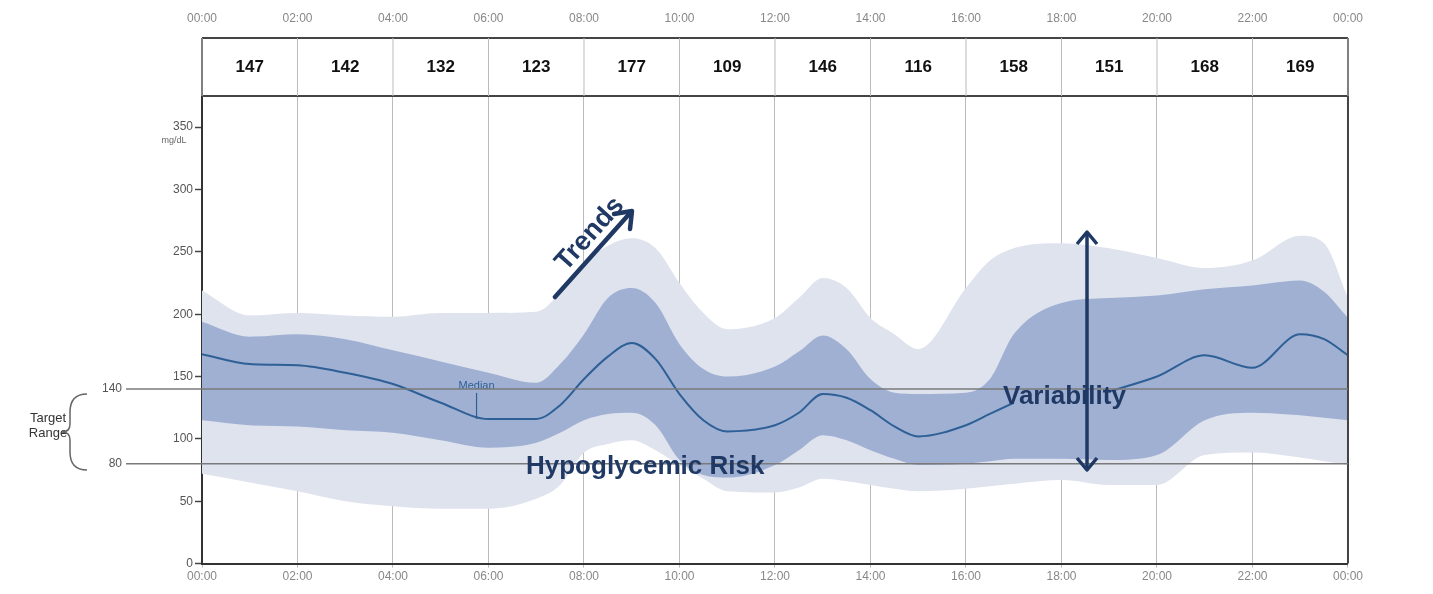 Image resolution: width=1433 pixels, height=594 pixels. What do you see at coordinates (870, 576) in the screenshot?
I see `x-tick-label: 14:00` at bounding box center [870, 576].